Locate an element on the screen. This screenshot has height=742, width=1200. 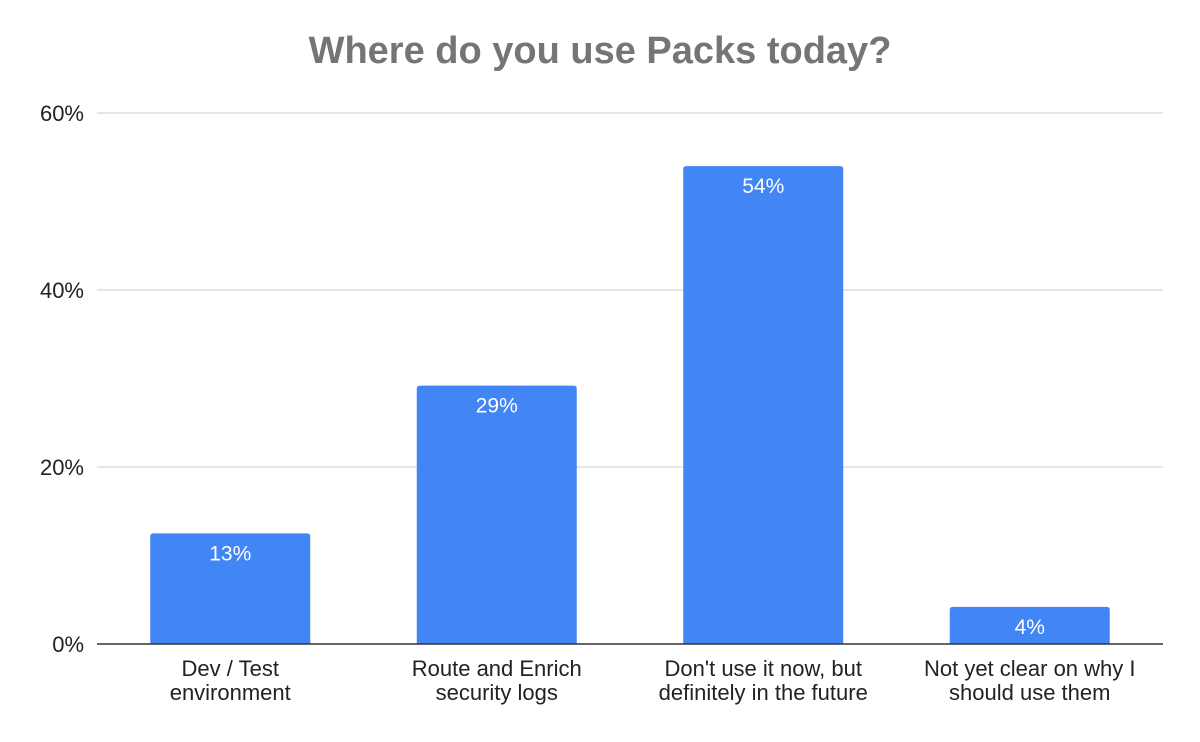
x-tick-label: Don't use it now, but is located at coordinates (763, 668).